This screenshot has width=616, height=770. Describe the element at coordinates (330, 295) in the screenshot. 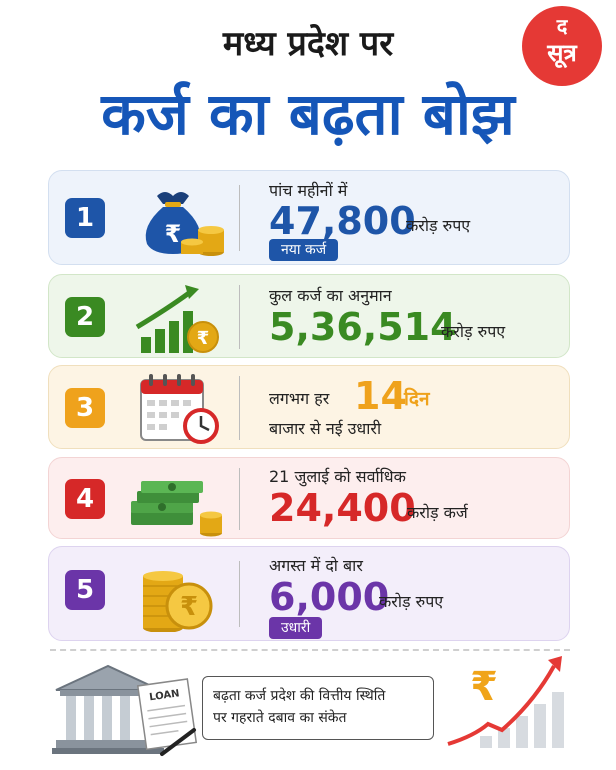

I see `card-caption: कुल कर्ज का अनुमान` at that location.